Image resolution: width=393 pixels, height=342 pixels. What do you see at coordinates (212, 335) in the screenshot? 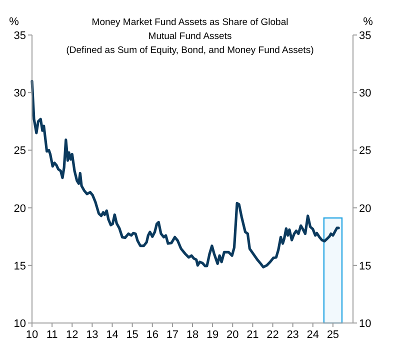
I see `x-tick-label: 19` at bounding box center [212, 335].